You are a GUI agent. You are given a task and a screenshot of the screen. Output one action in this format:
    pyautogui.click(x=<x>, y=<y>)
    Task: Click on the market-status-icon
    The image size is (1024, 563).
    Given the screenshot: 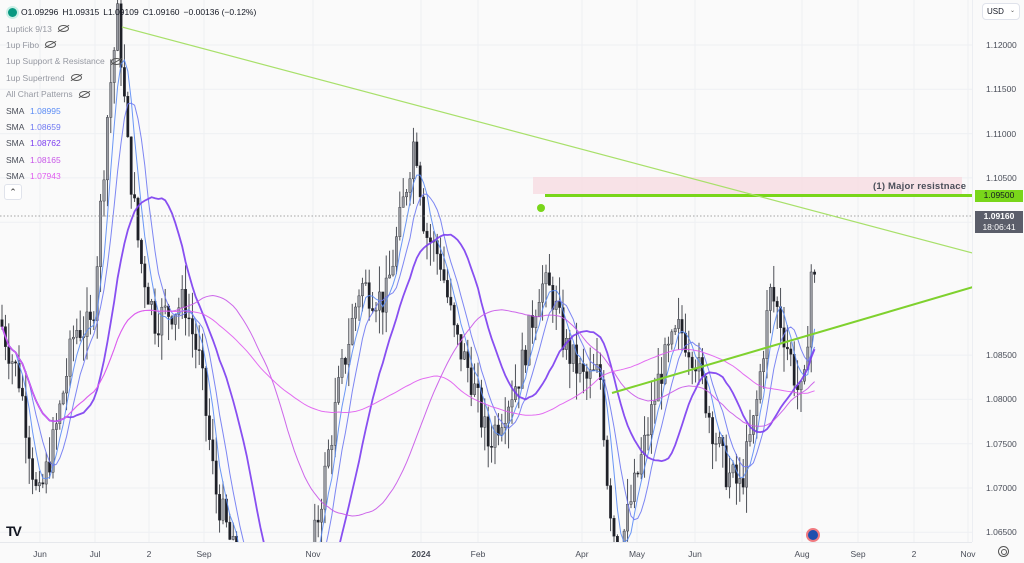 What is the action you would take?
    pyautogui.click(x=12, y=12)
    